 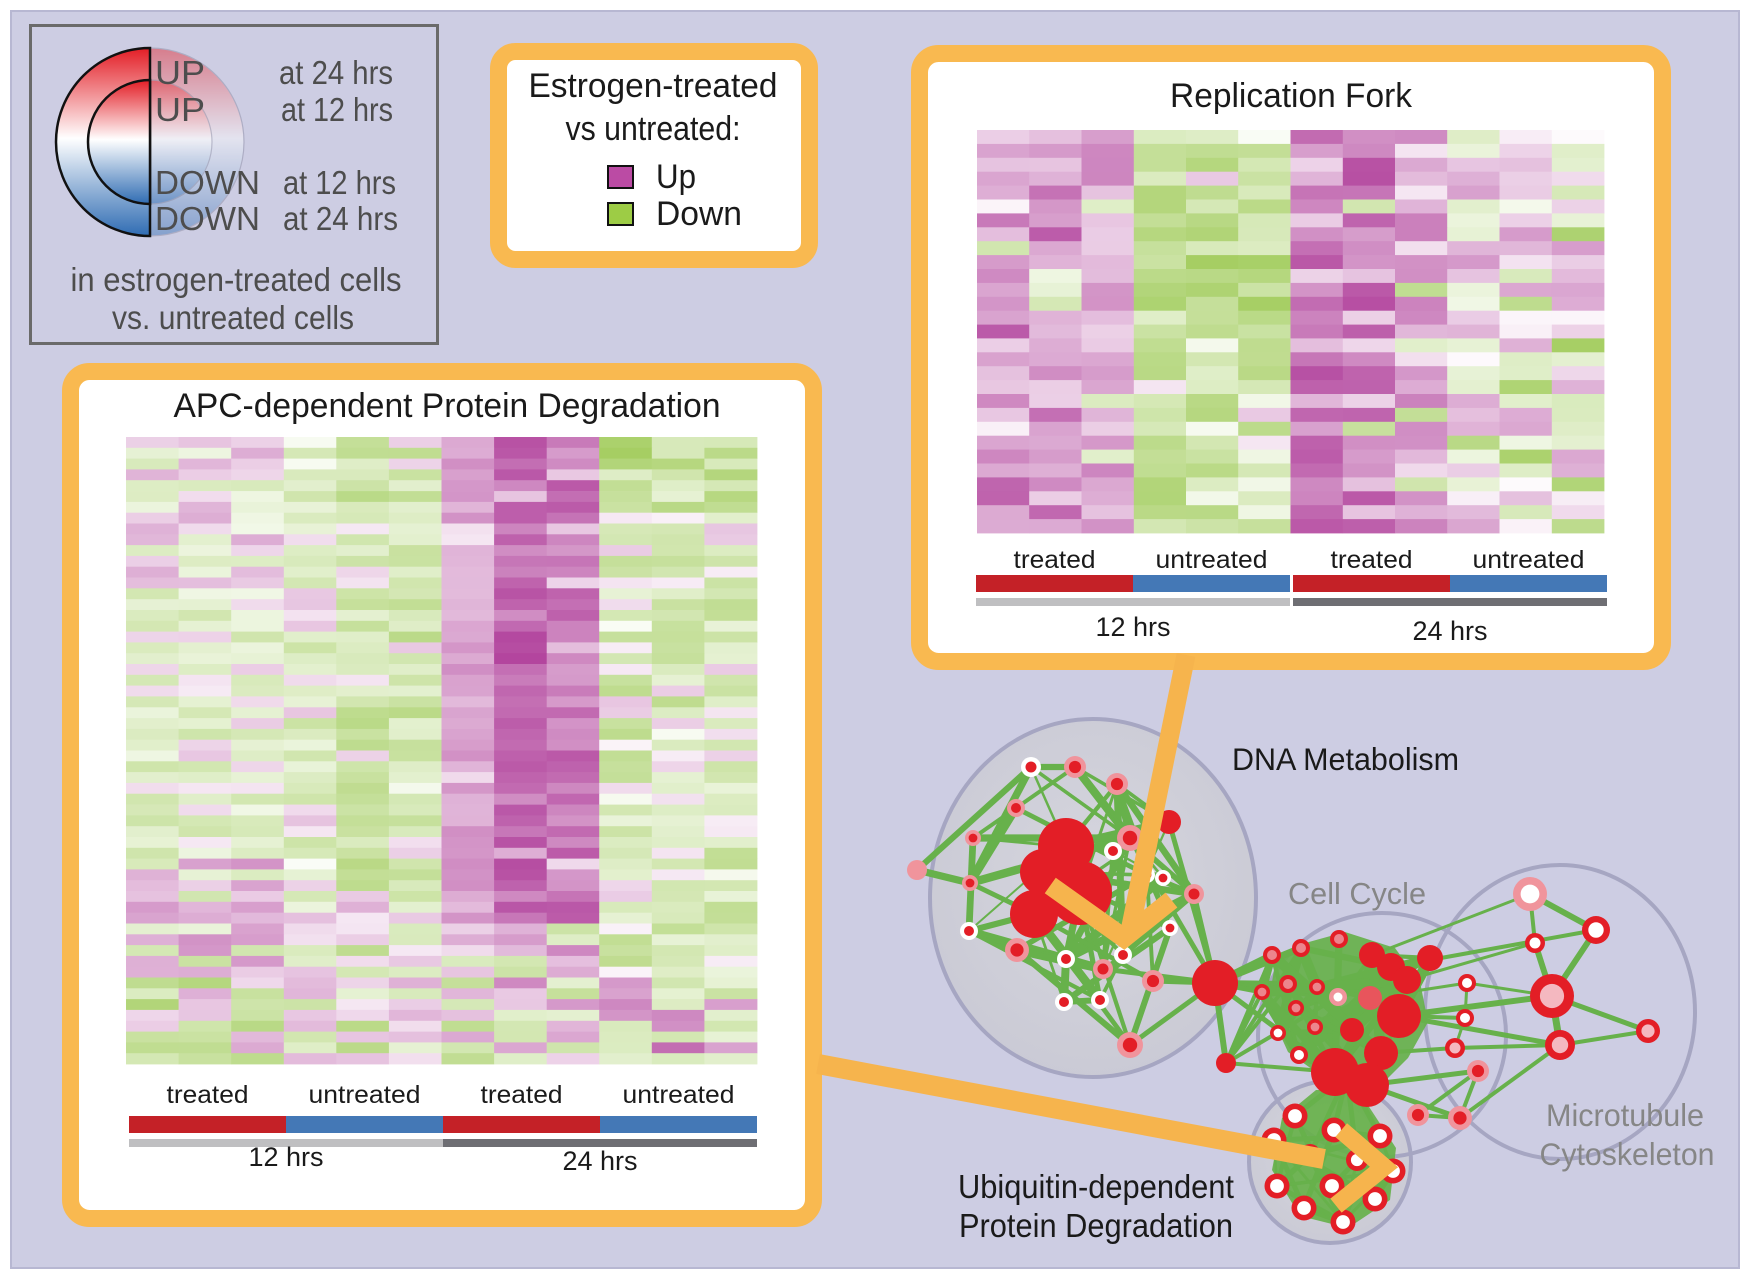 I want to click on svg-text:APC-dependent Protein Degradat: APC-dependent Protein Degradation, so click(x=447, y=406).